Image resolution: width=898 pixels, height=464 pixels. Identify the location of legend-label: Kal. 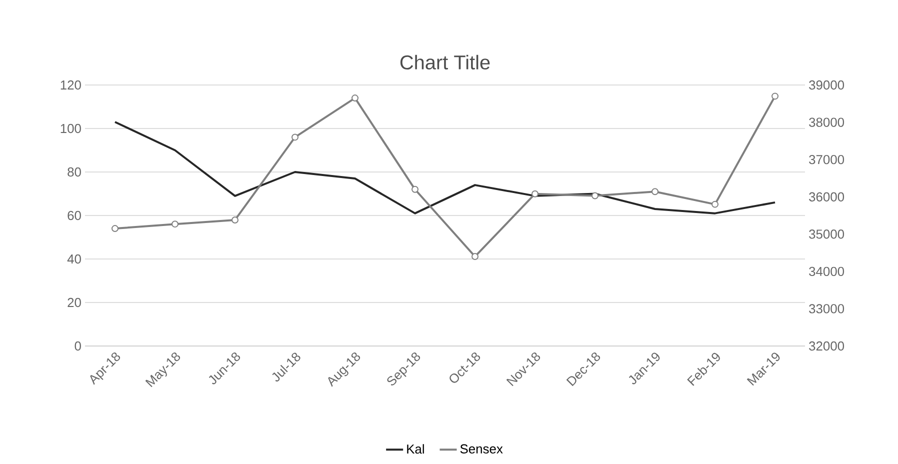
(415, 449).